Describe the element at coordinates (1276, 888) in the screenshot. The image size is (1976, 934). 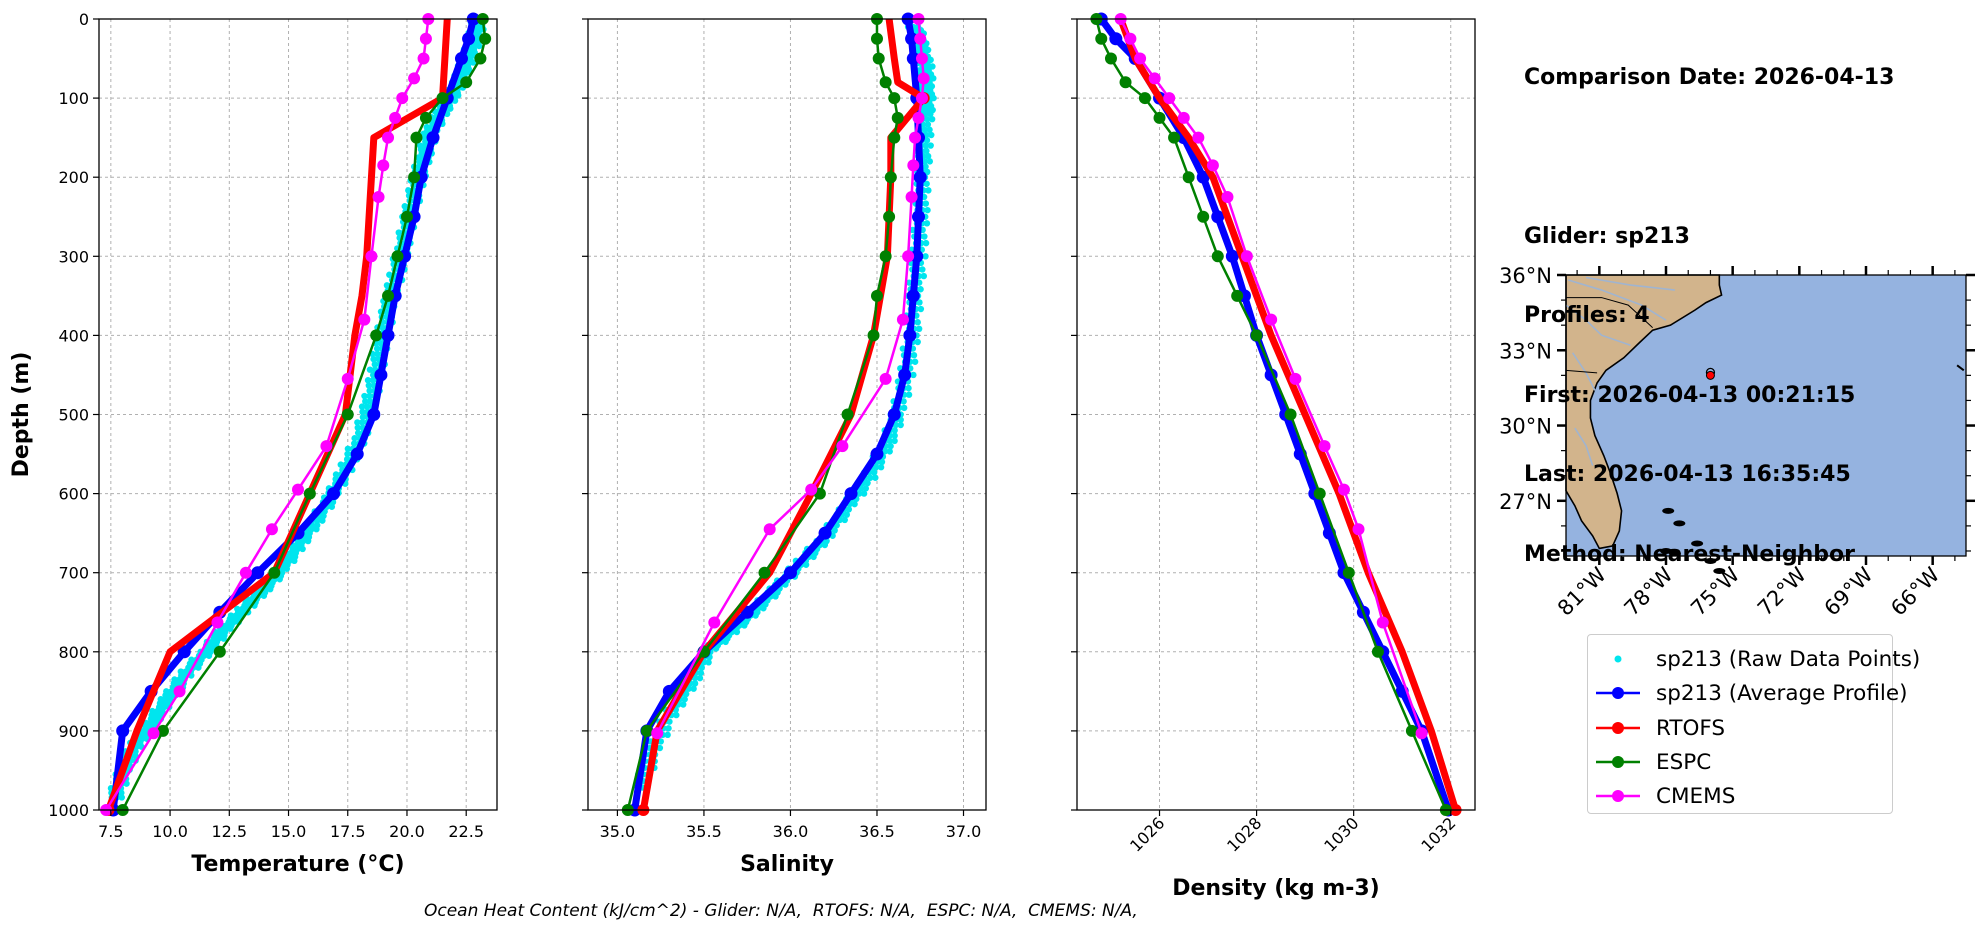
I see `x-axis-label: Density (kg m-3)` at that location.